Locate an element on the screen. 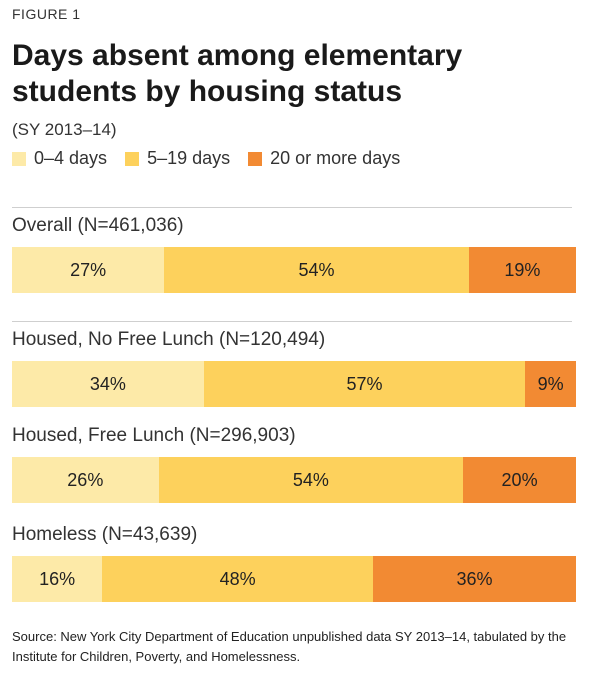 The height and width of the screenshot is (680, 592). segment-0-4-days: 27% is located at coordinates (88, 270).